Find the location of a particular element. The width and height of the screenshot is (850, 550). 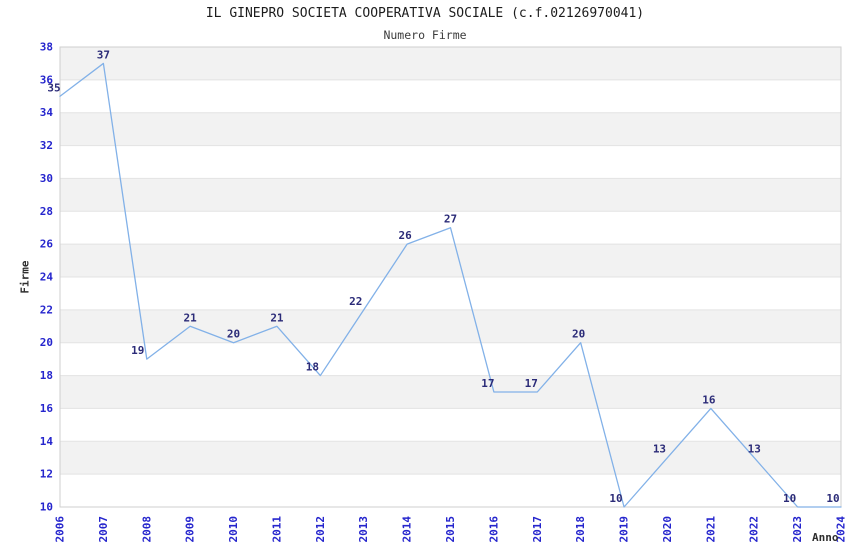

x-tick-label: 2021 is located at coordinates (710, 529).